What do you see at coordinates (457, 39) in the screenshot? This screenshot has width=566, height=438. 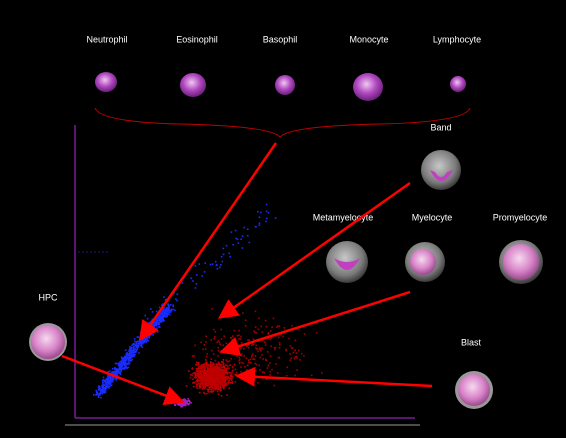 I see `cell-label: Lymphocyte` at bounding box center [457, 39].